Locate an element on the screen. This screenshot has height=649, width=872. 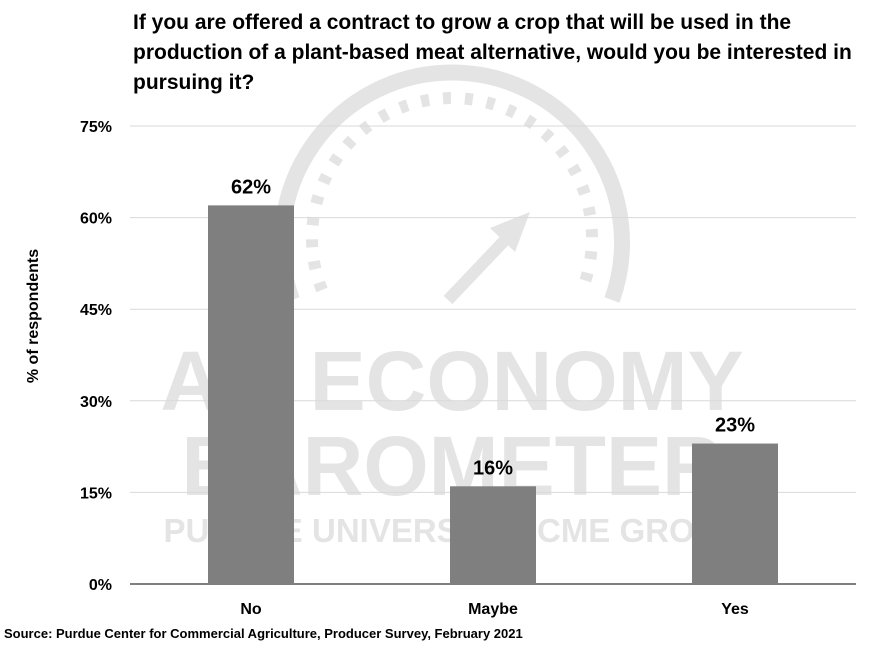
y-axis-title: % of respondents is located at coordinates (33, 316).